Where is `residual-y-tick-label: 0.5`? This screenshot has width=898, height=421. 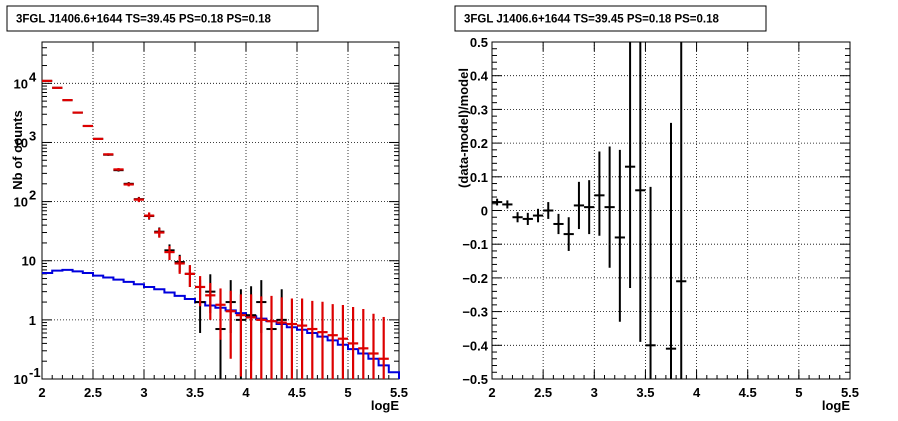 residual-y-tick-label: 0.5 is located at coordinates (479, 42).